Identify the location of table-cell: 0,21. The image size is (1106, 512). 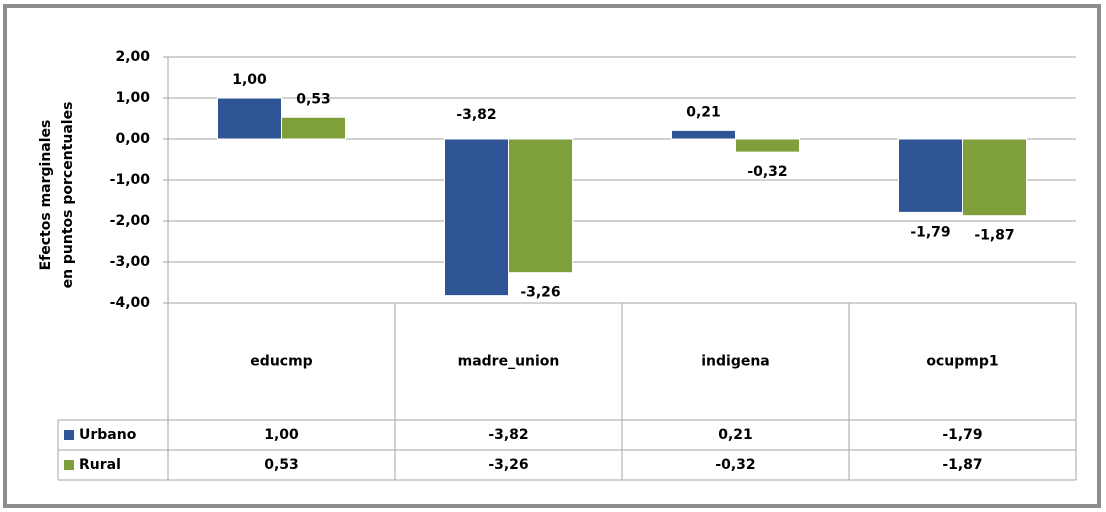
(735, 435).